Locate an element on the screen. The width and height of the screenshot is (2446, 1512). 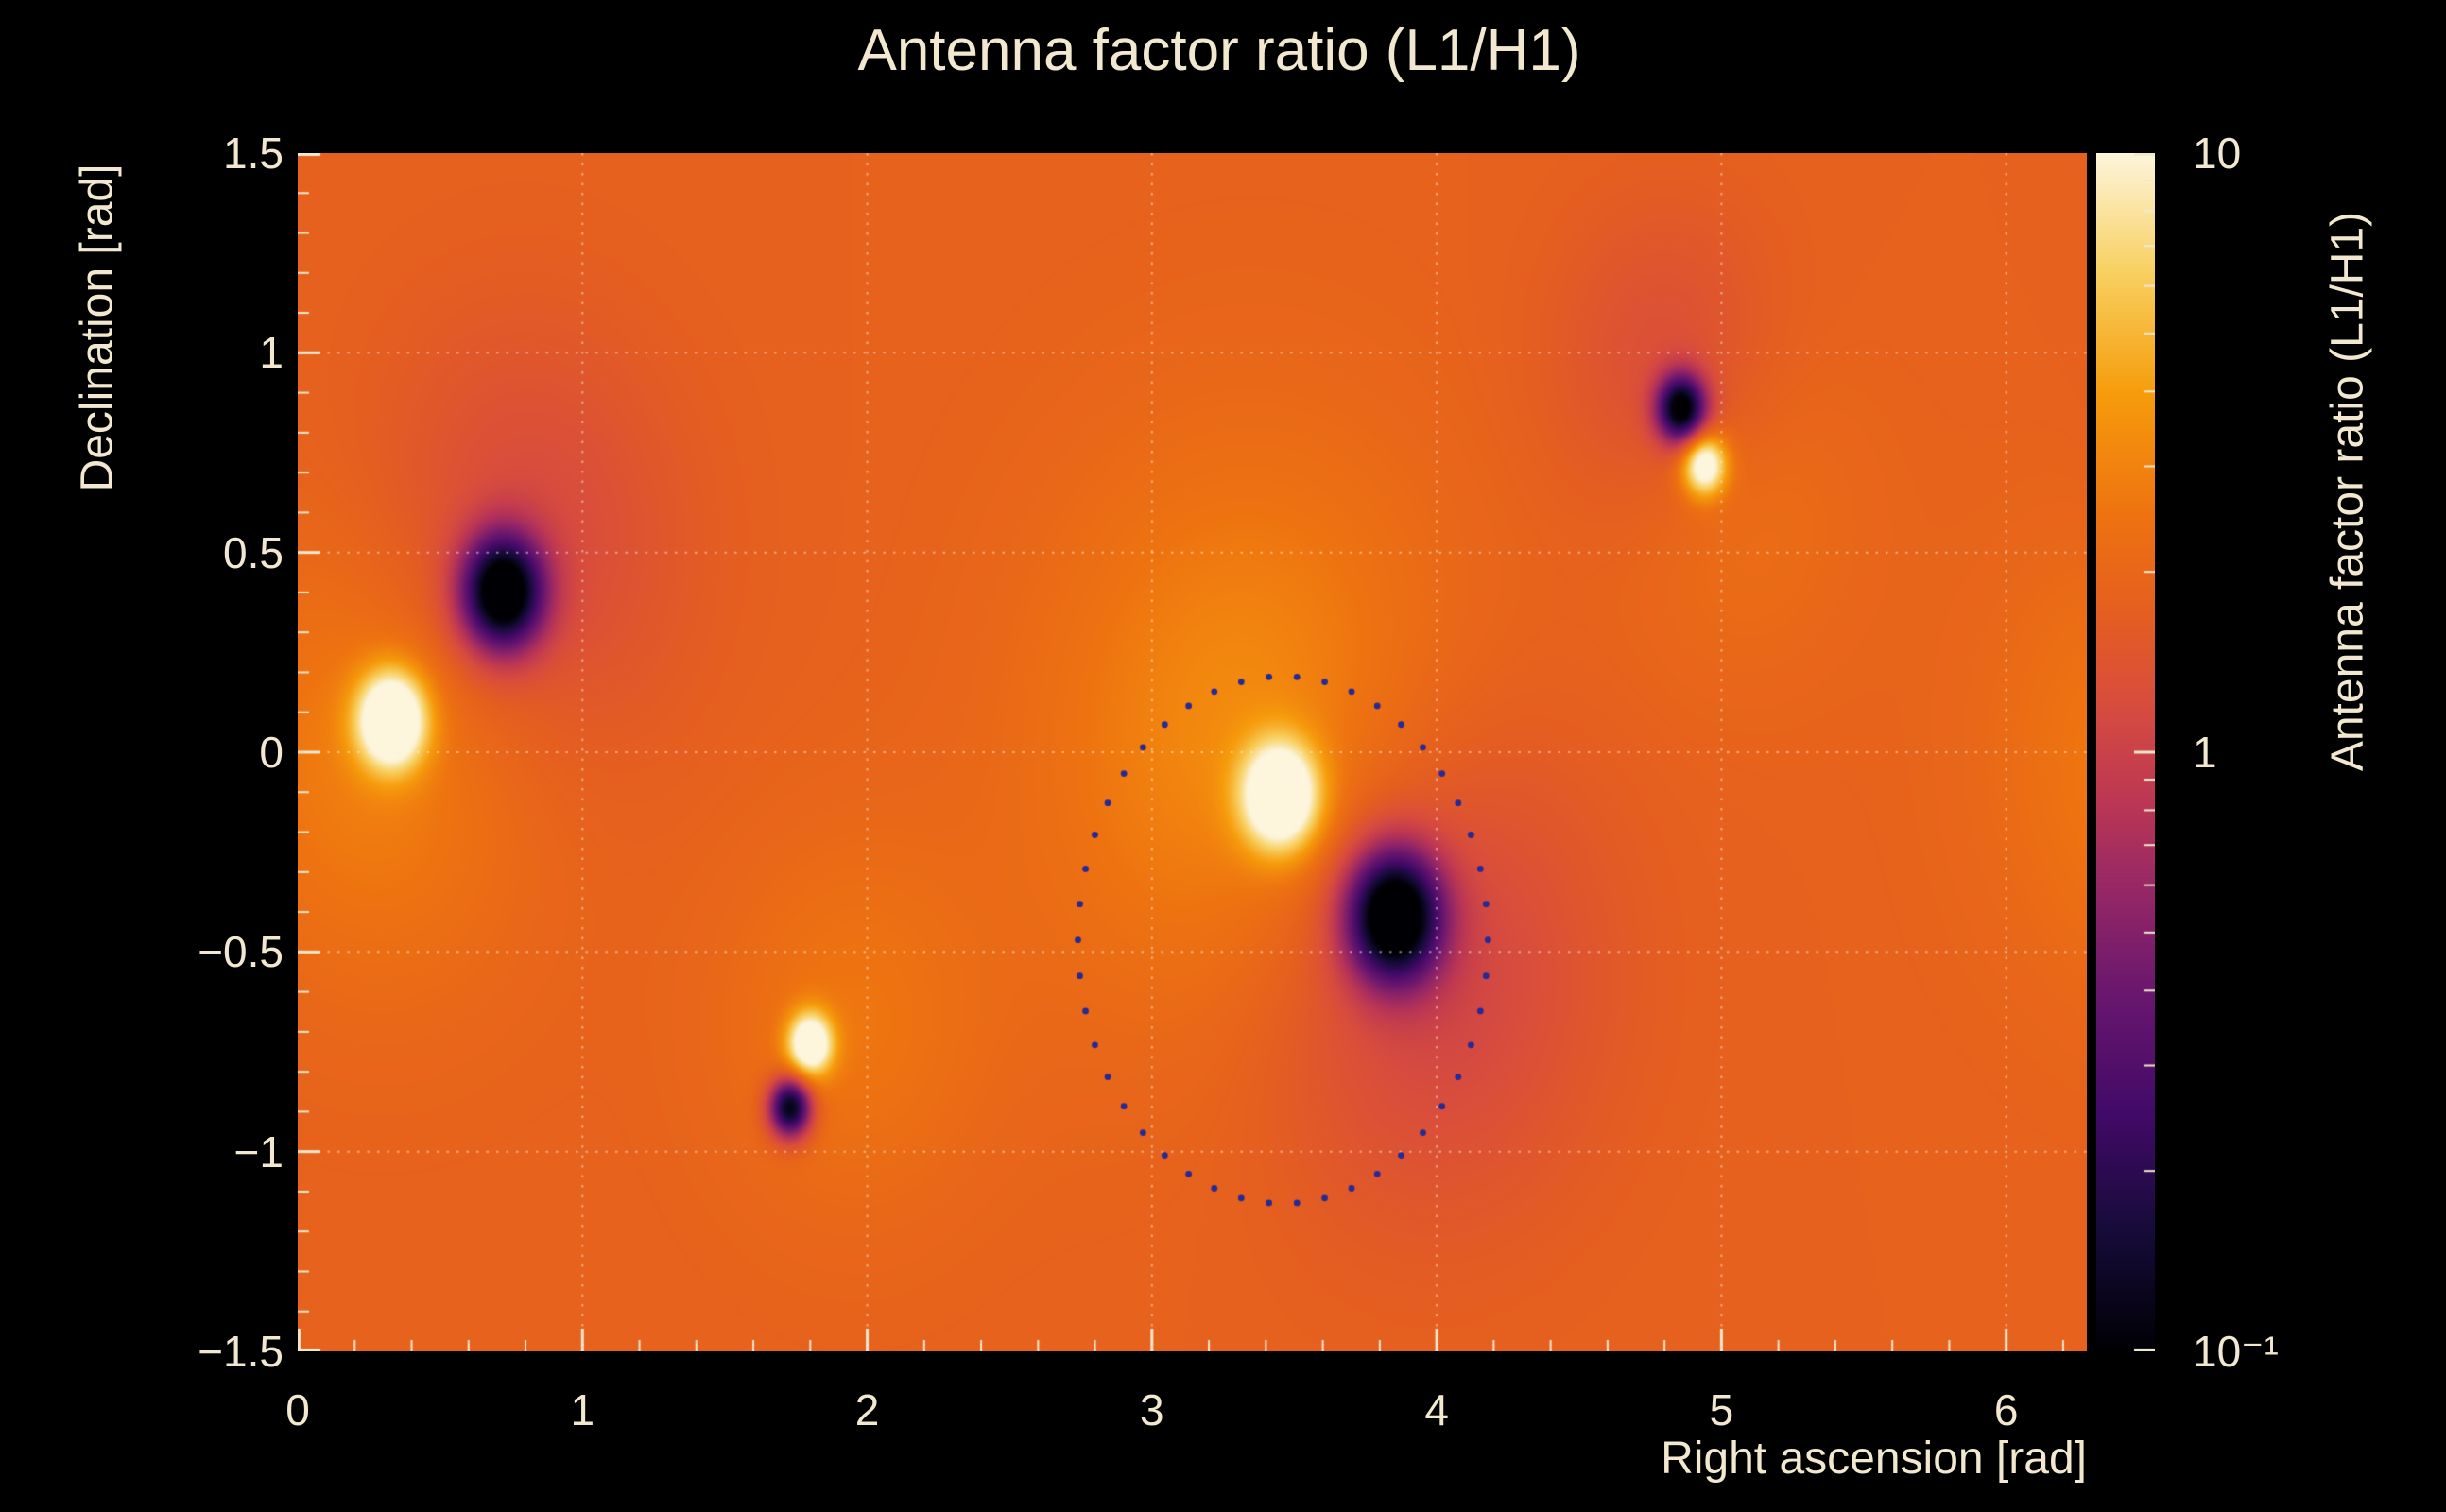
y-tick-label: −0.5 is located at coordinates (241, 952).